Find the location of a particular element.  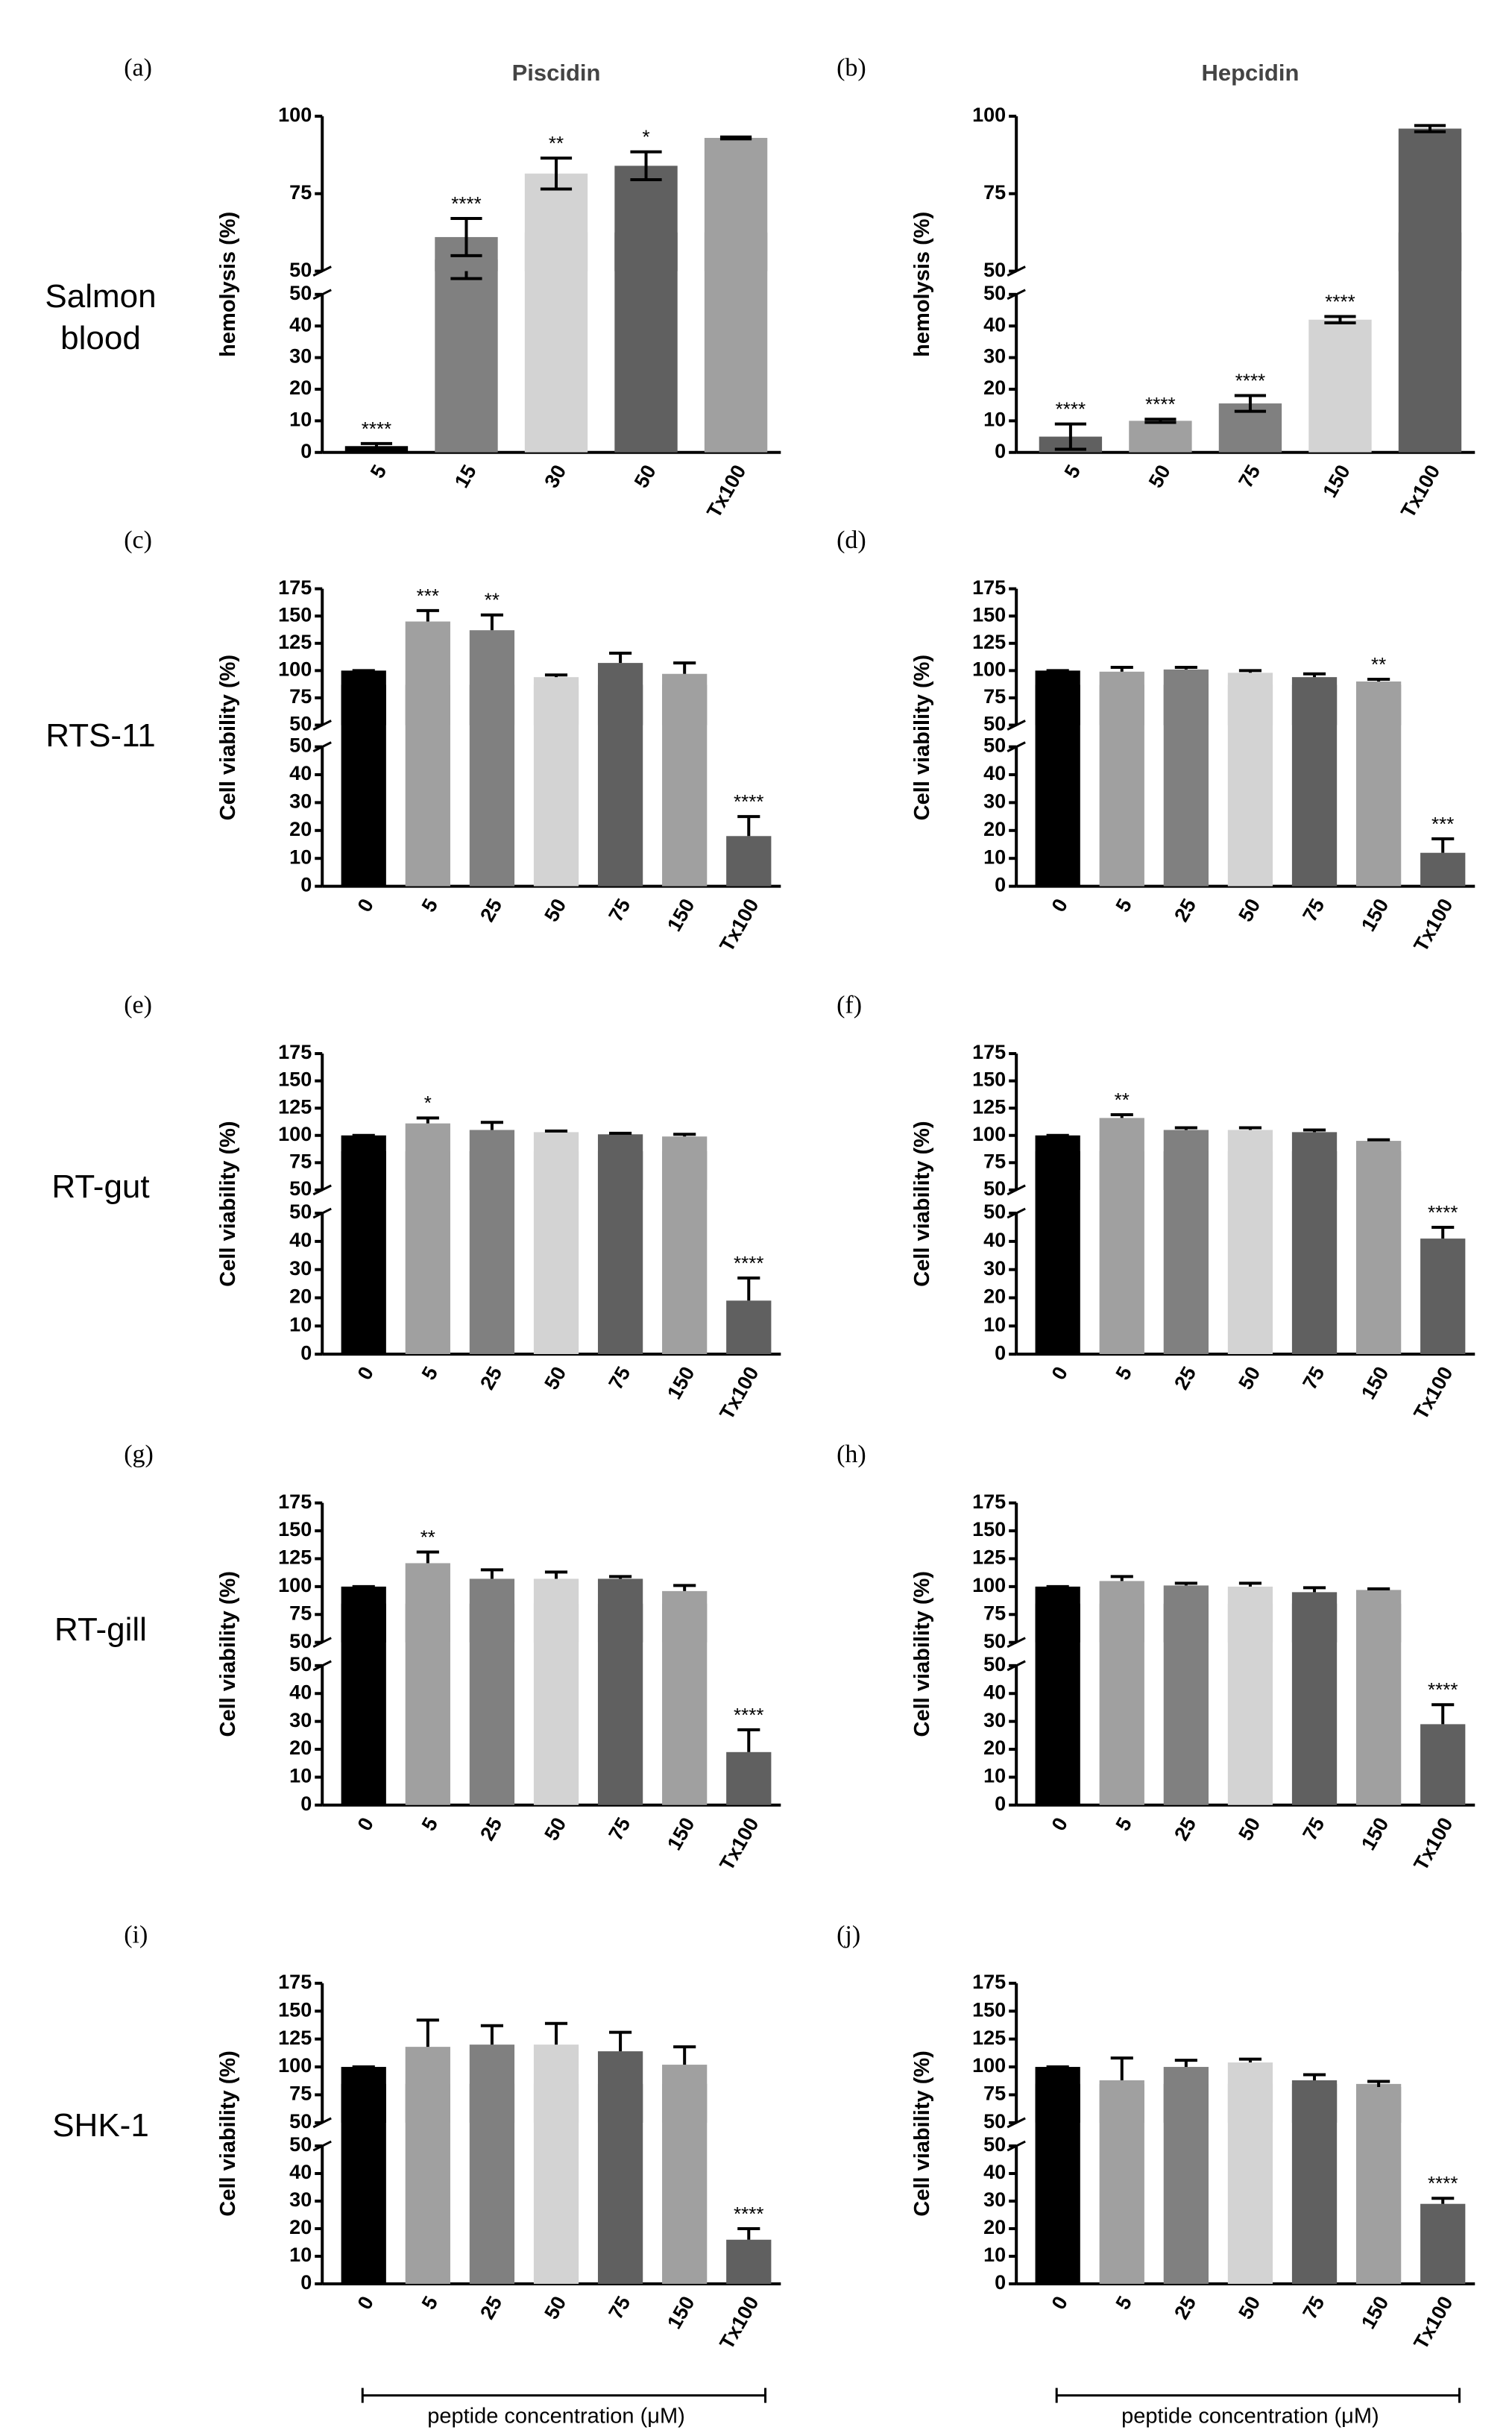

significance-label: *** is located at coordinates (1442, 824).